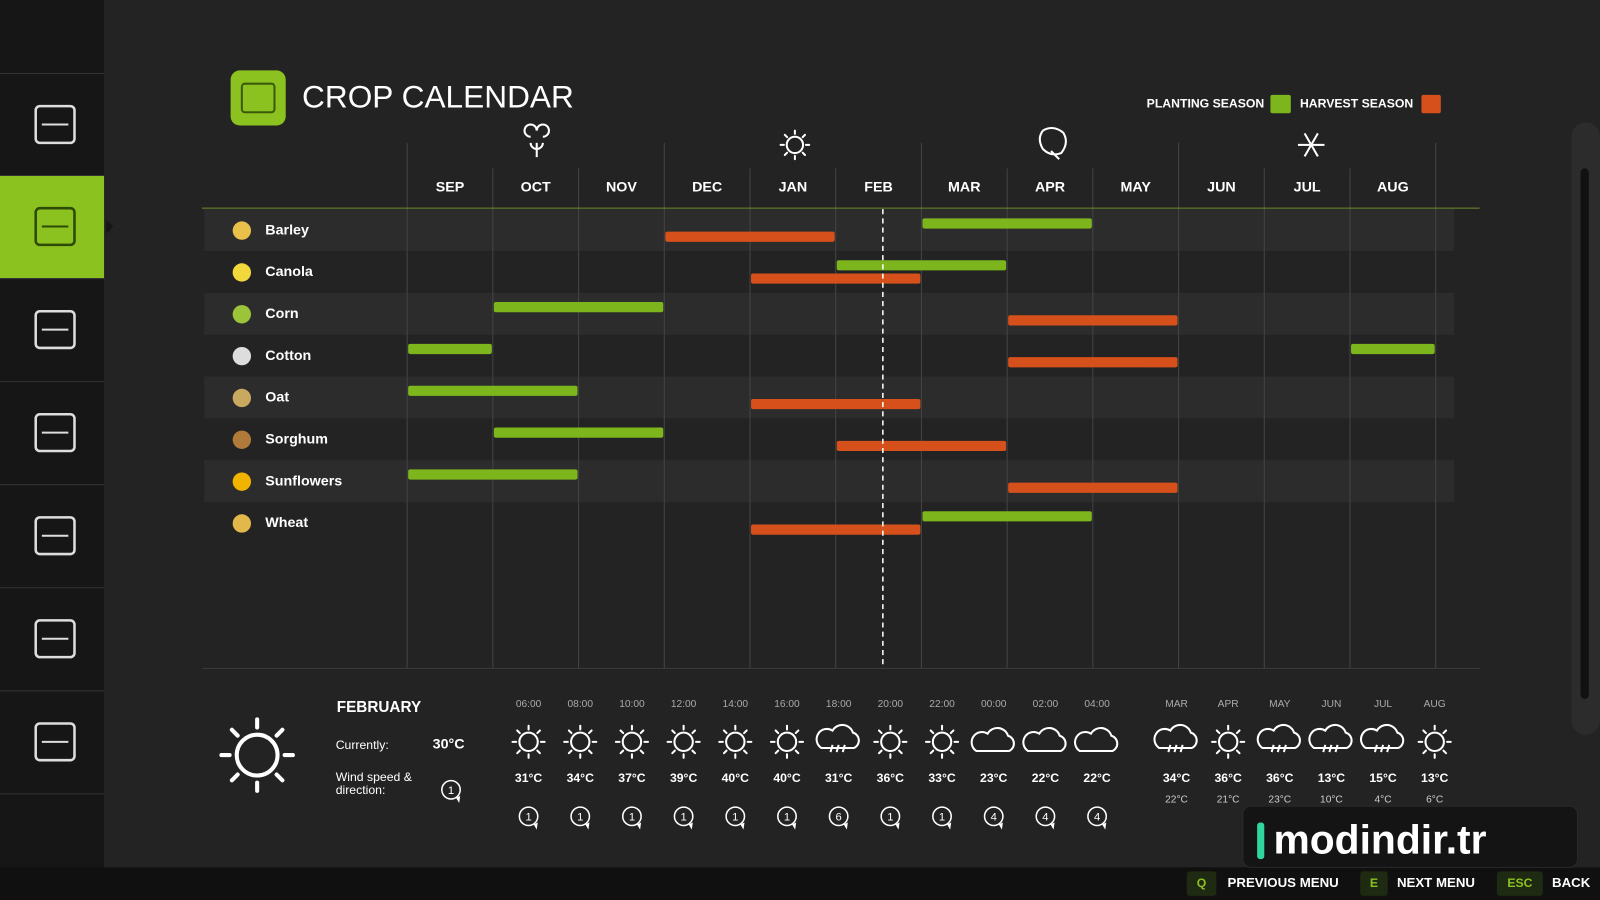  I want to click on hour-temp: 40°C, so click(787, 778).